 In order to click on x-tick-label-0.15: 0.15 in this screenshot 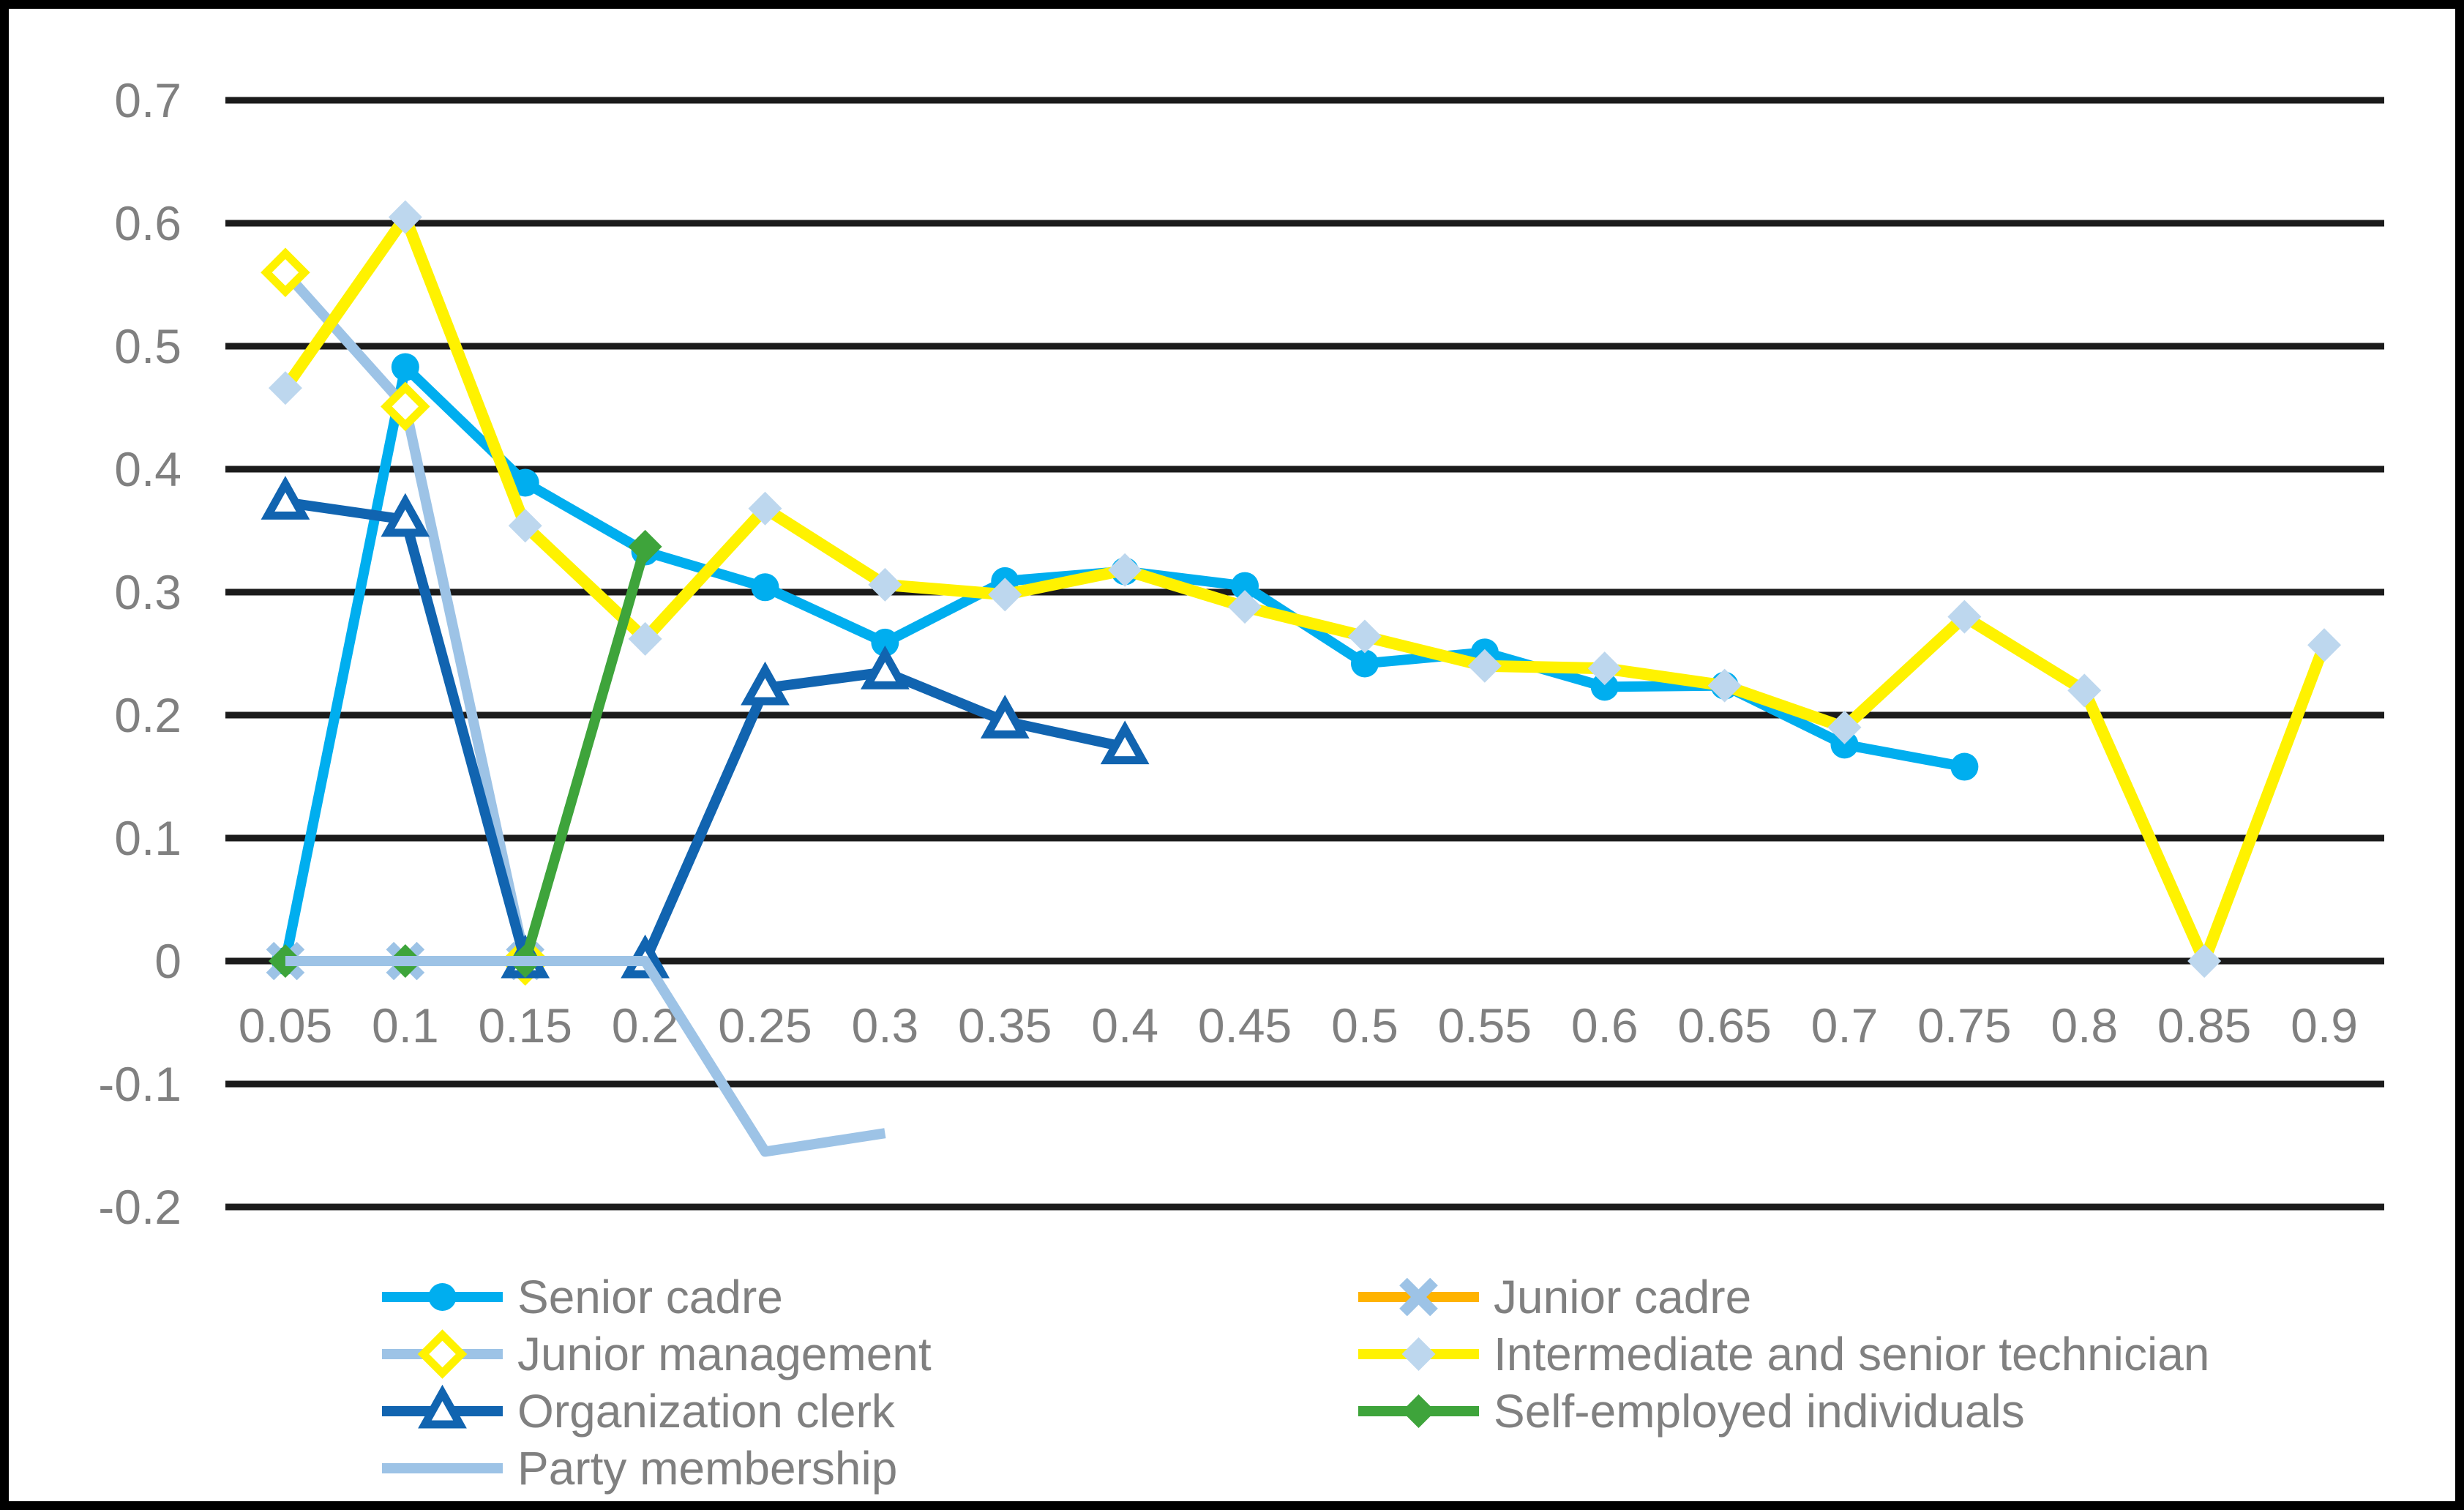, I will do `click(525, 1025)`.